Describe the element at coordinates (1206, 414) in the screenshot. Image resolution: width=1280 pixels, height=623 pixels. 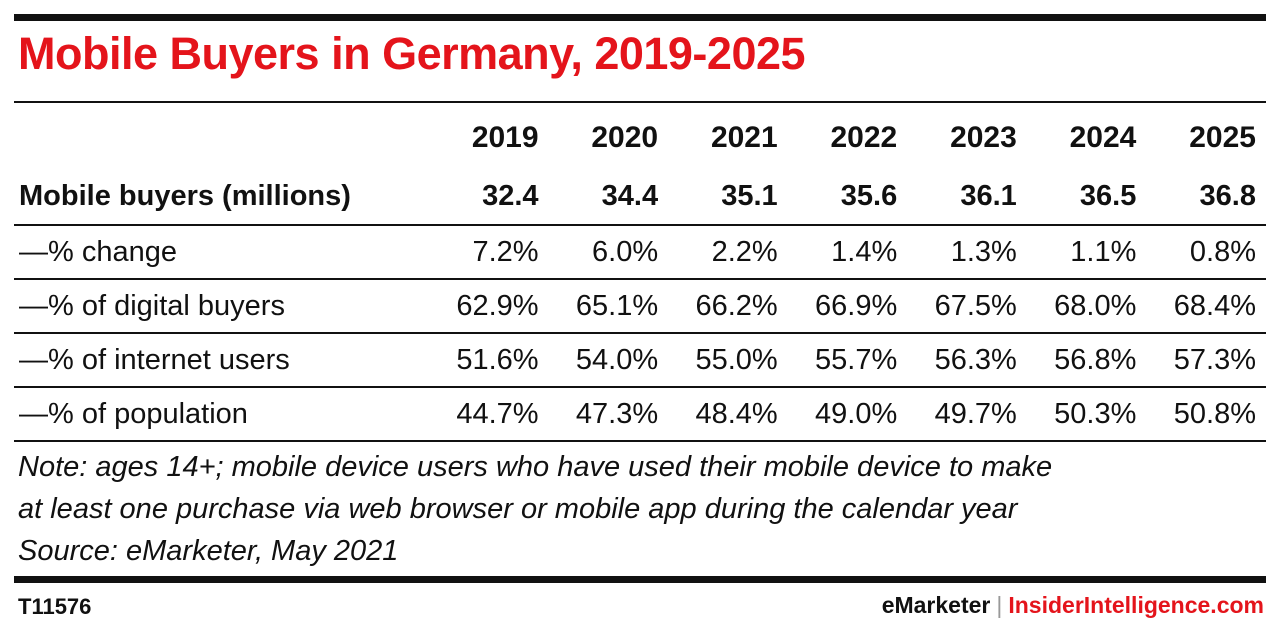
I see `table-cell: 50.8%` at that location.